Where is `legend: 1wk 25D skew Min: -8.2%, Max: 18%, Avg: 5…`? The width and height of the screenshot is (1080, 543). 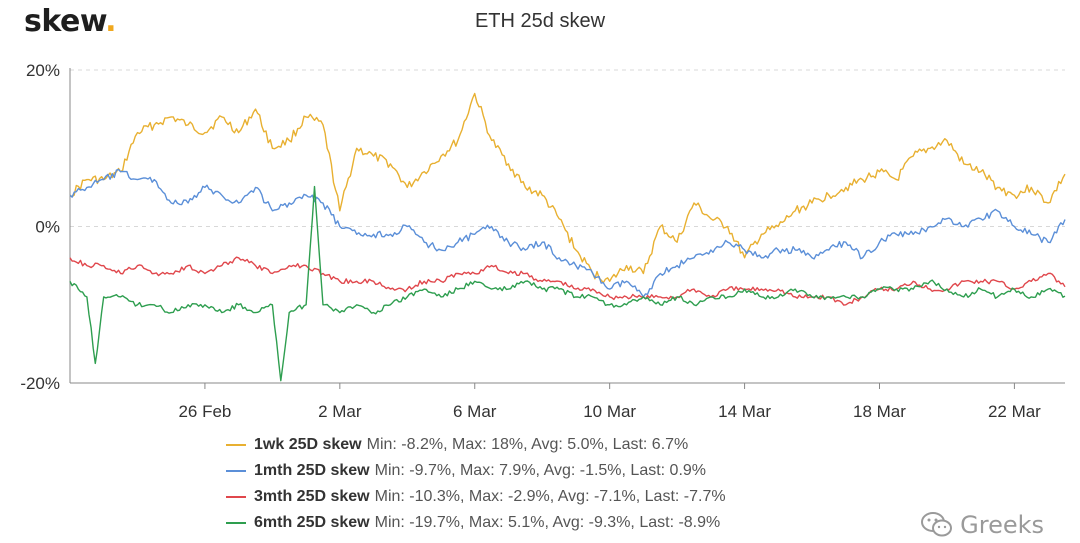 legend: 1wk 25D skew Min: -8.2%, Max: 18%, Avg: 5… is located at coordinates (476, 484).